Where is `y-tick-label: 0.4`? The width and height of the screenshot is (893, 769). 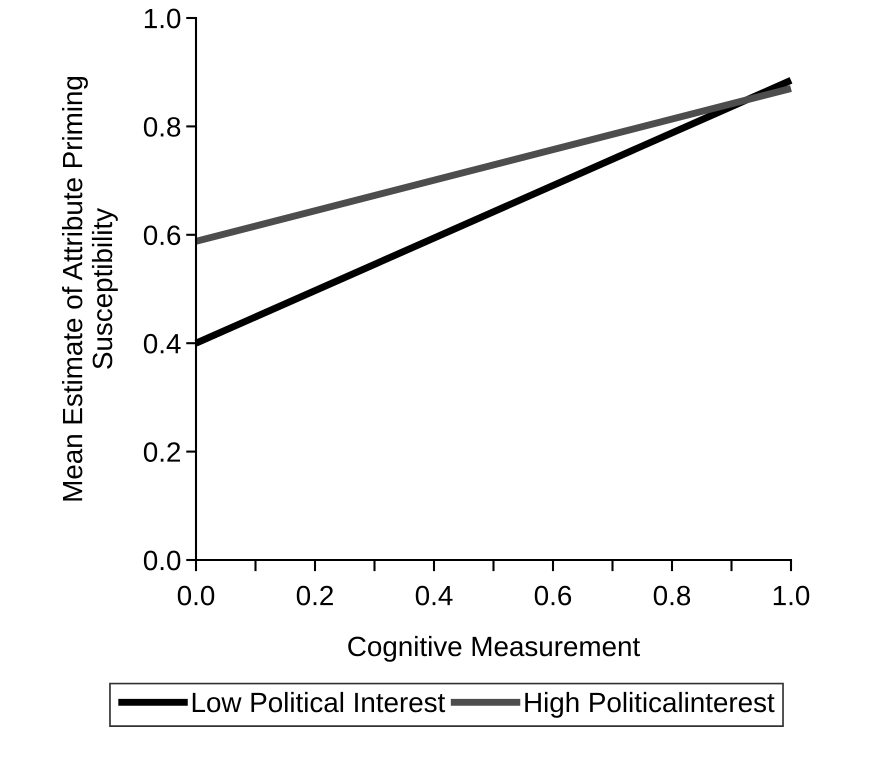
y-tick-label: 0.4 is located at coordinates (162, 344).